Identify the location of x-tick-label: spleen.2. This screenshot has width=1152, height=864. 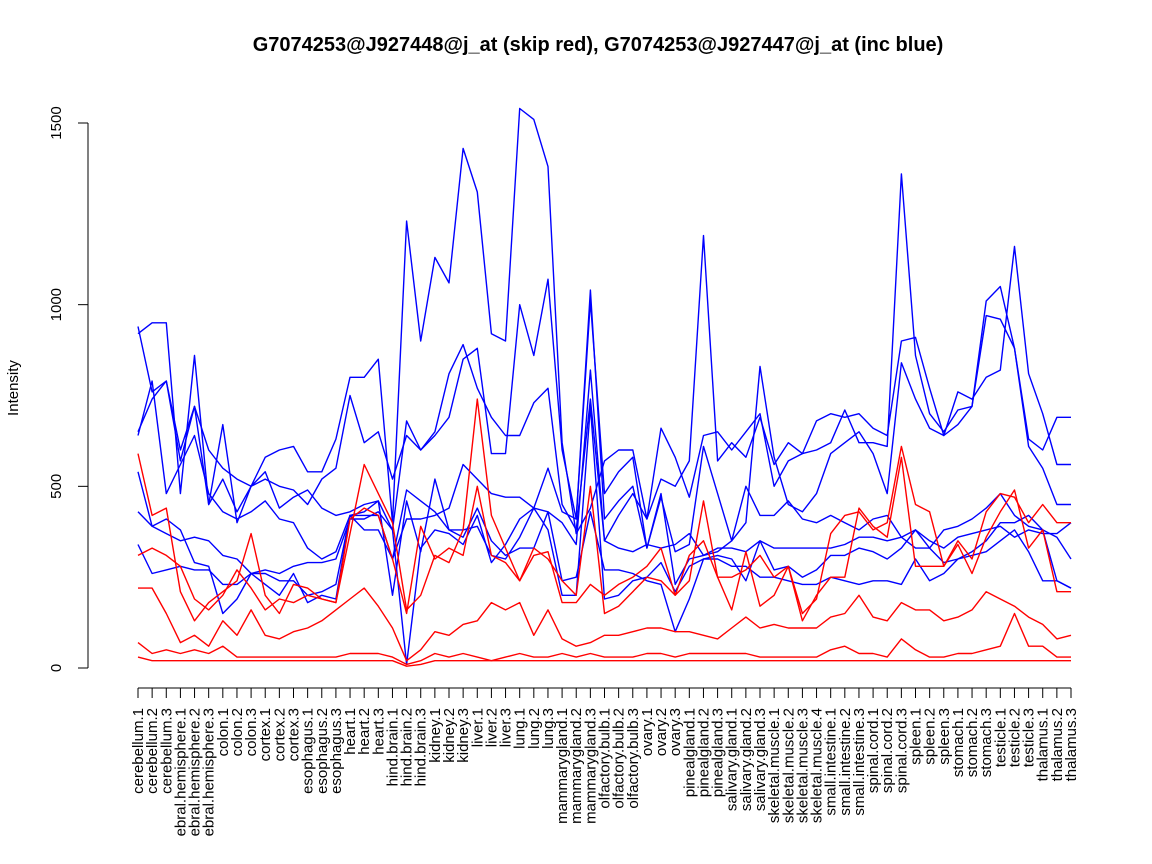
(930, 736).